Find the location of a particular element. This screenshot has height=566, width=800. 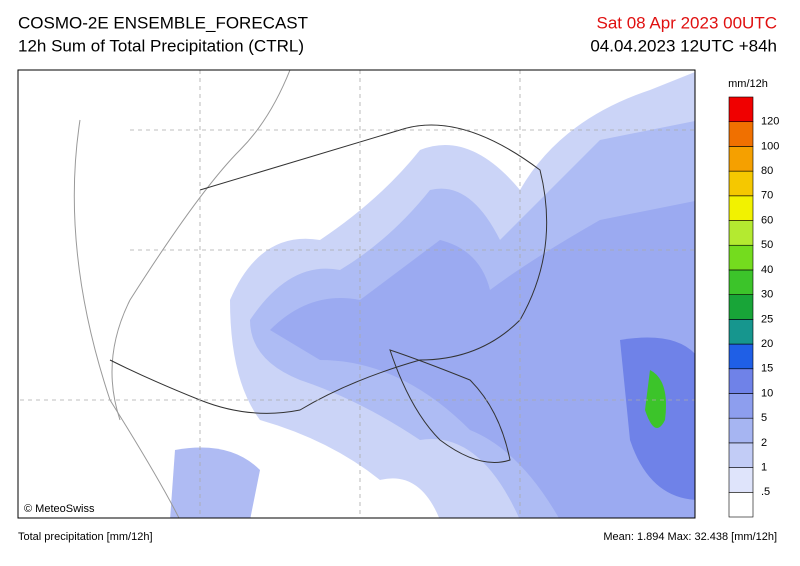

legend-label: 30 is located at coordinates (767, 295).